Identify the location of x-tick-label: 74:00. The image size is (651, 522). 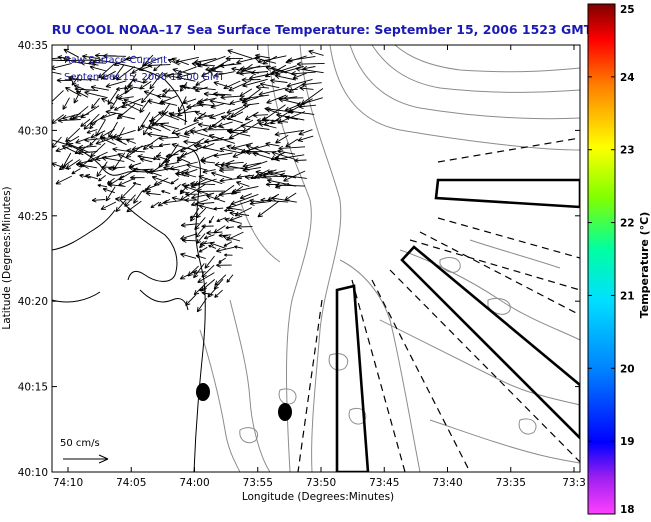
(194, 483).